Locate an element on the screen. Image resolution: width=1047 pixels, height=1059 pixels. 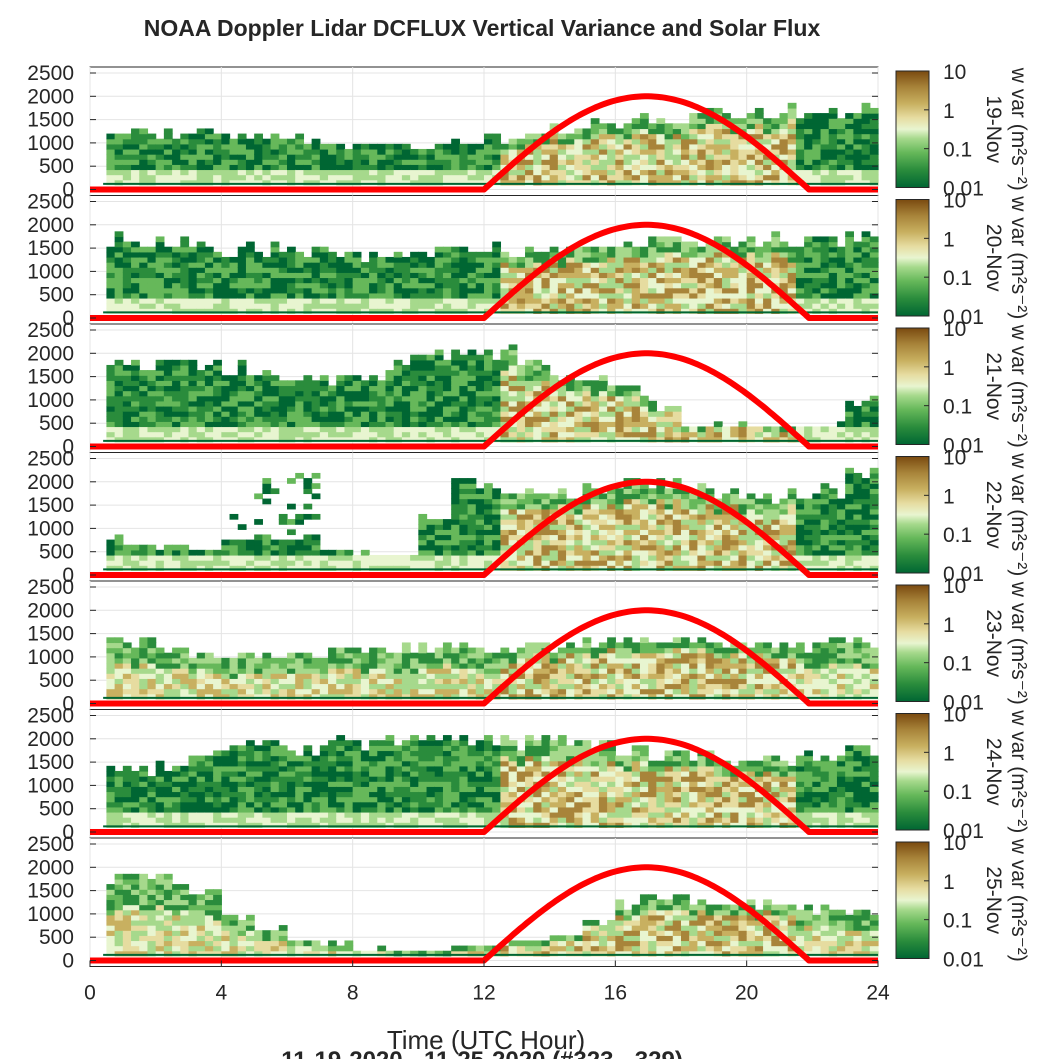
y-tick-label: 2000 is located at coordinates (50, 482).